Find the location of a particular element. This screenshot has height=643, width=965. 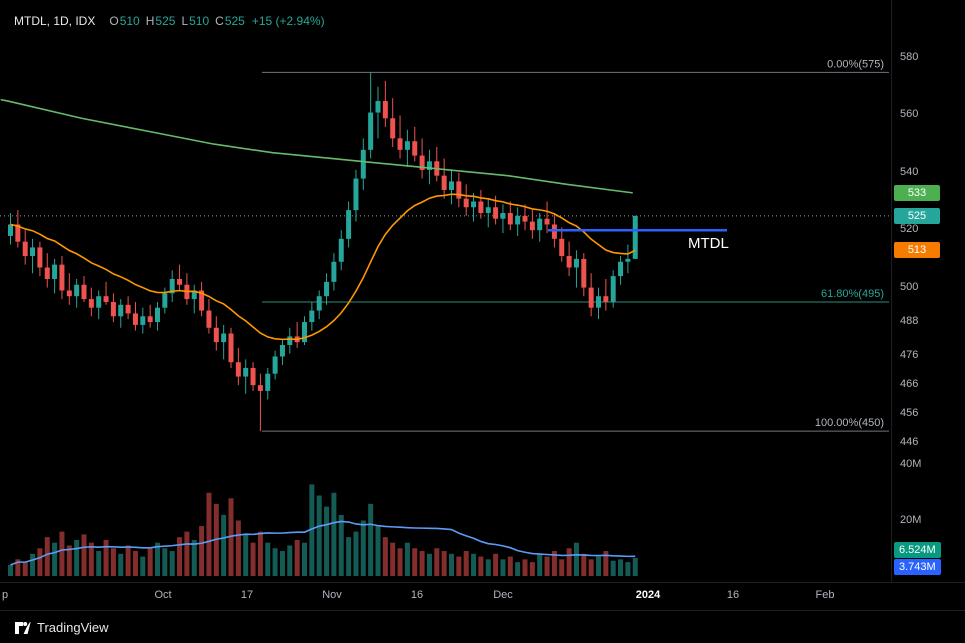

price-badge: 525 is located at coordinates (917, 215).